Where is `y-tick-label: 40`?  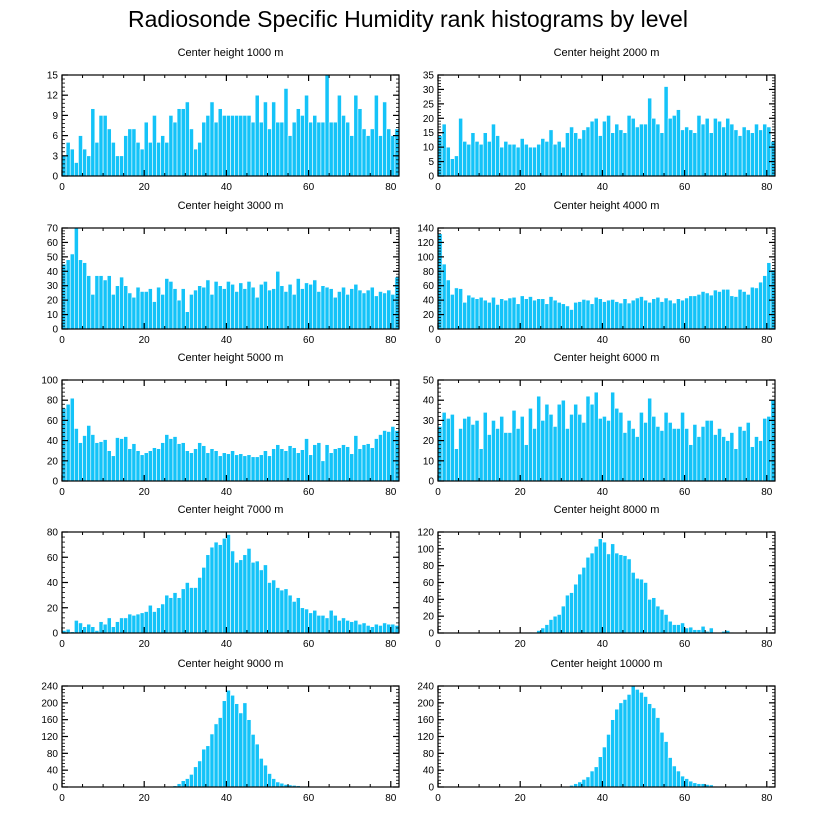 y-tick-label: 40 is located at coordinates (53, 441).